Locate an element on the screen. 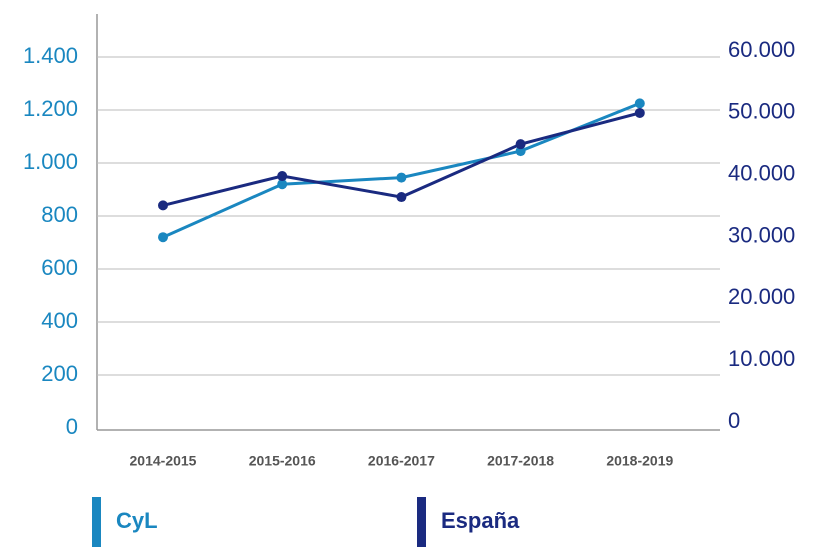 Image resolution: width=827 pixels, height=549 pixels. legend-label: España is located at coordinates (480, 520).